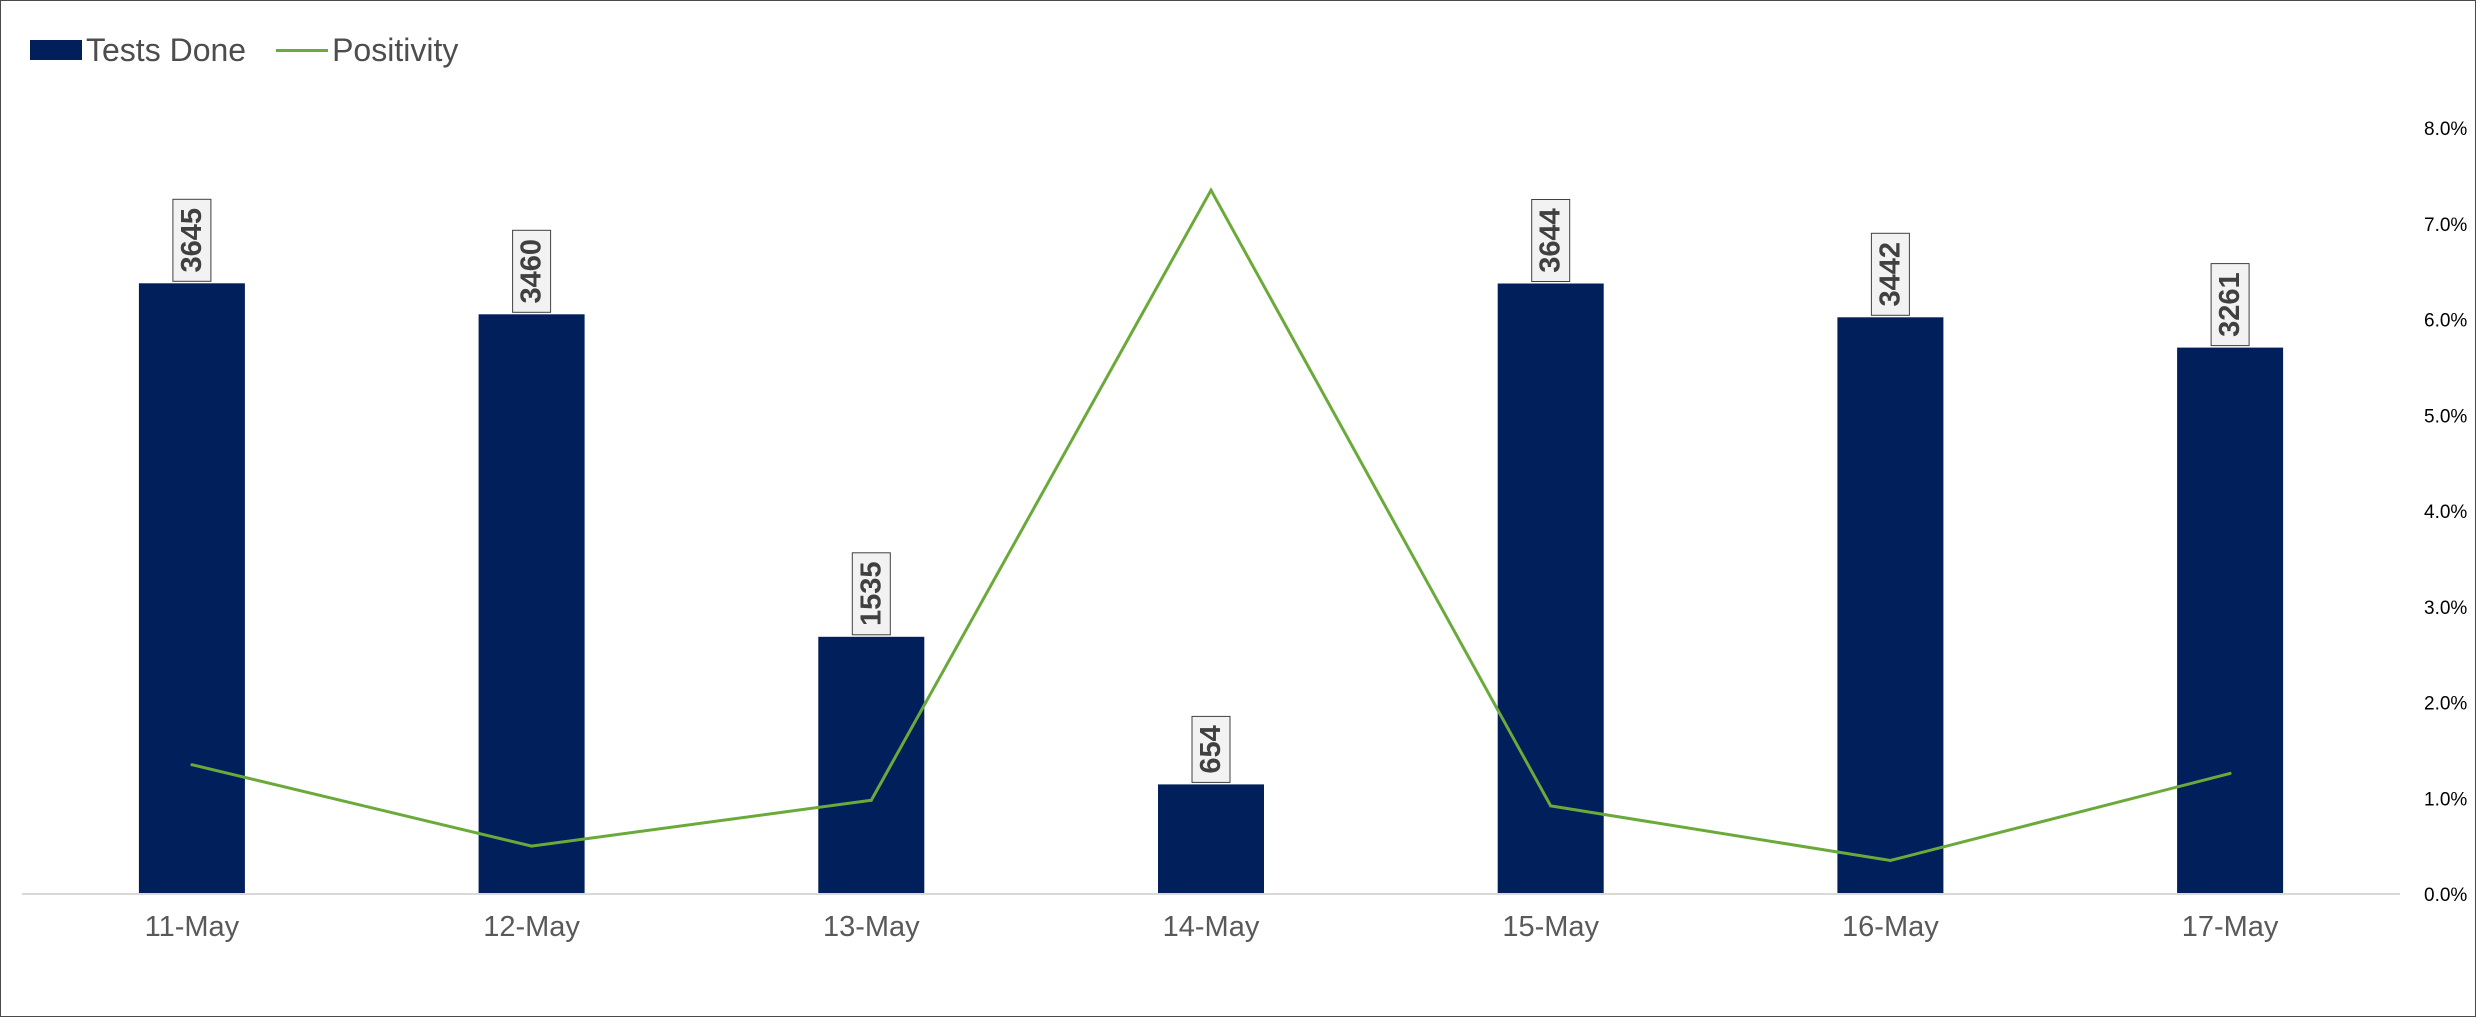  I want to click on legend-label-tests-done: Tests Done, so click(166, 49).